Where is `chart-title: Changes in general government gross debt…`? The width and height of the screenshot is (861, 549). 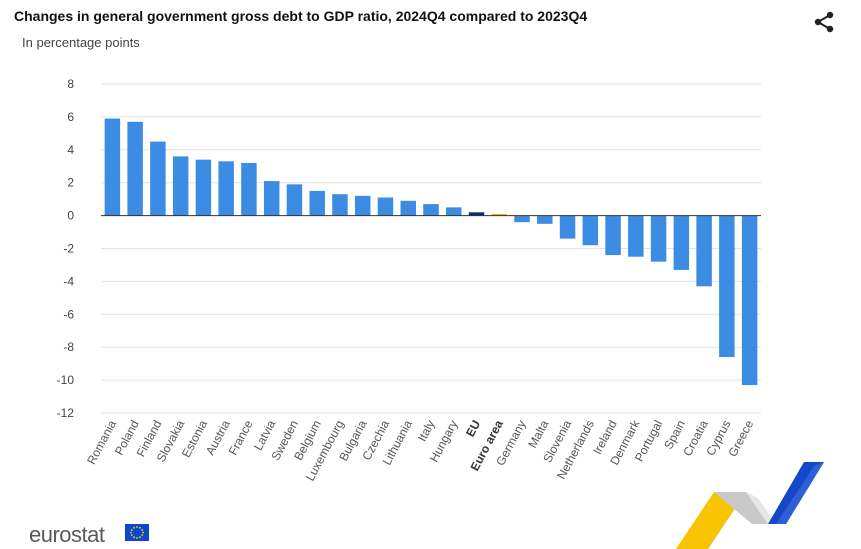 chart-title: Changes in general government gross debt… is located at coordinates (301, 16).